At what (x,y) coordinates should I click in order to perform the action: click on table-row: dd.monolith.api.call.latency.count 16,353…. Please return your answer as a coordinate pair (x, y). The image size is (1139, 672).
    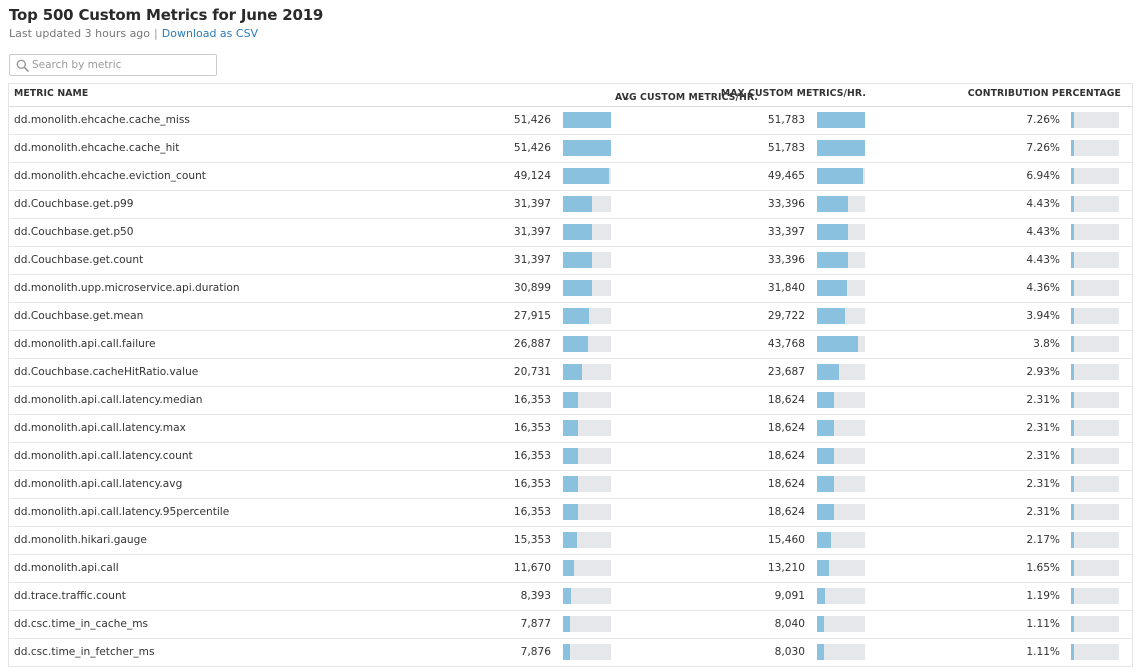
    Looking at the image, I should click on (570, 457).